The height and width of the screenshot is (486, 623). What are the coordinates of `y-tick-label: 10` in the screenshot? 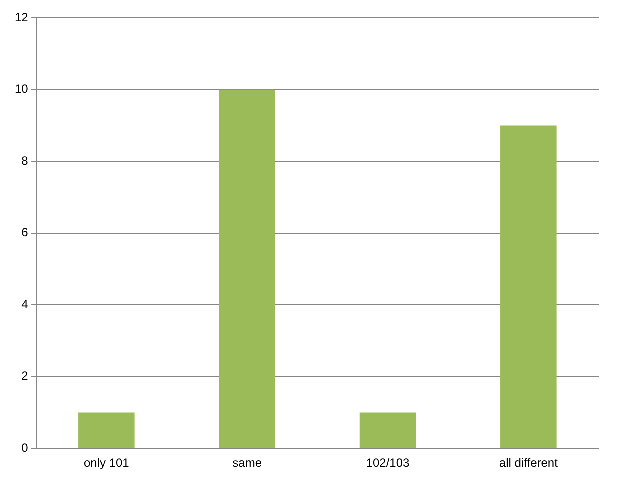 It's located at (21, 89).